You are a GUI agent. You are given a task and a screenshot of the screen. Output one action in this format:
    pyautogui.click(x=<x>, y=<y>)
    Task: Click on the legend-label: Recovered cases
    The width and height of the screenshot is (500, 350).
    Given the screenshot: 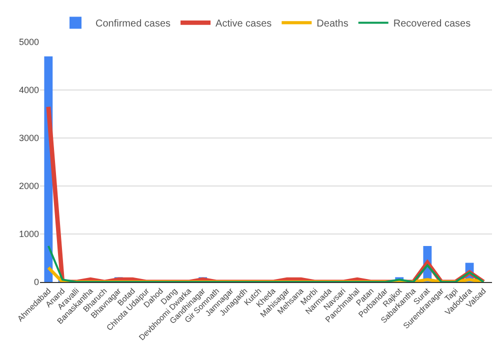 What is the action you would take?
    pyautogui.click(x=432, y=24)
    